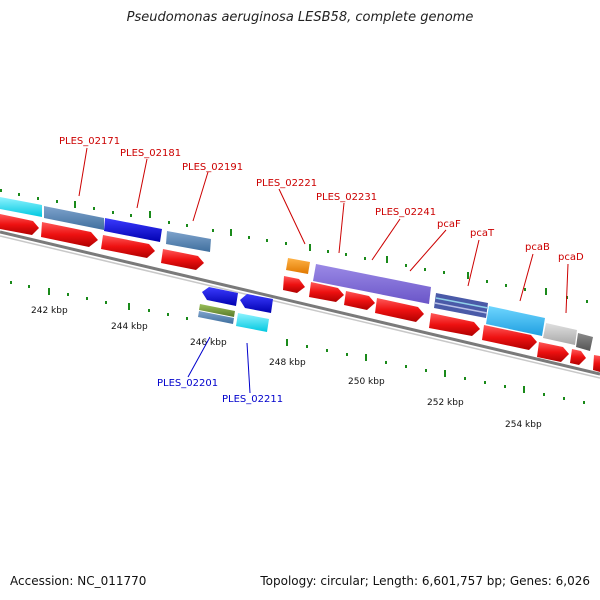 The height and width of the screenshot is (600, 600). What do you see at coordinates (571, 257) in the screenshot?
I see `gene-label: pcaD` at bounding box center [571, 257].